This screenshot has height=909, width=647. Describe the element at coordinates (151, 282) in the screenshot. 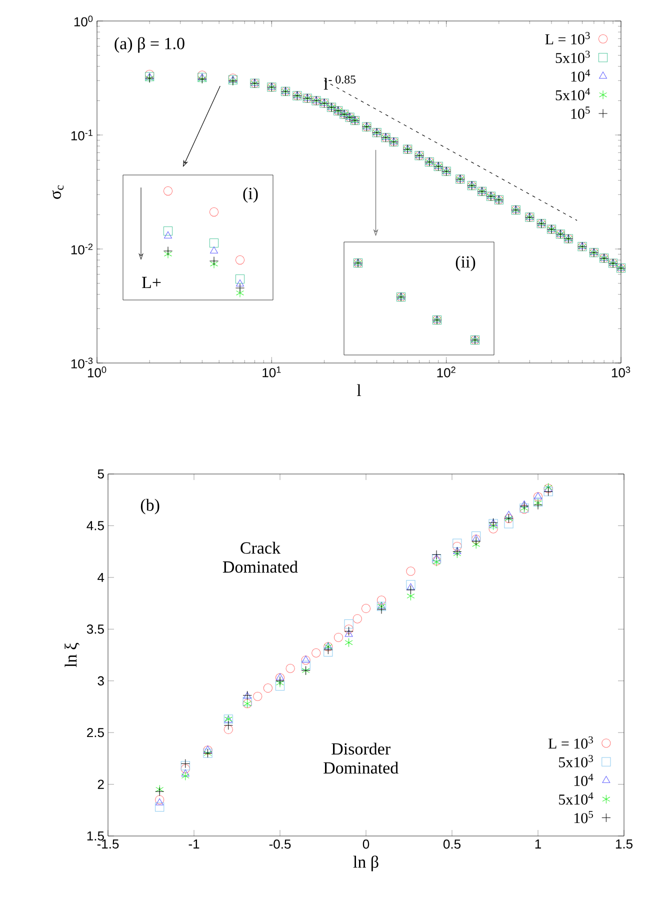

I see `annotation: L+` at that location.